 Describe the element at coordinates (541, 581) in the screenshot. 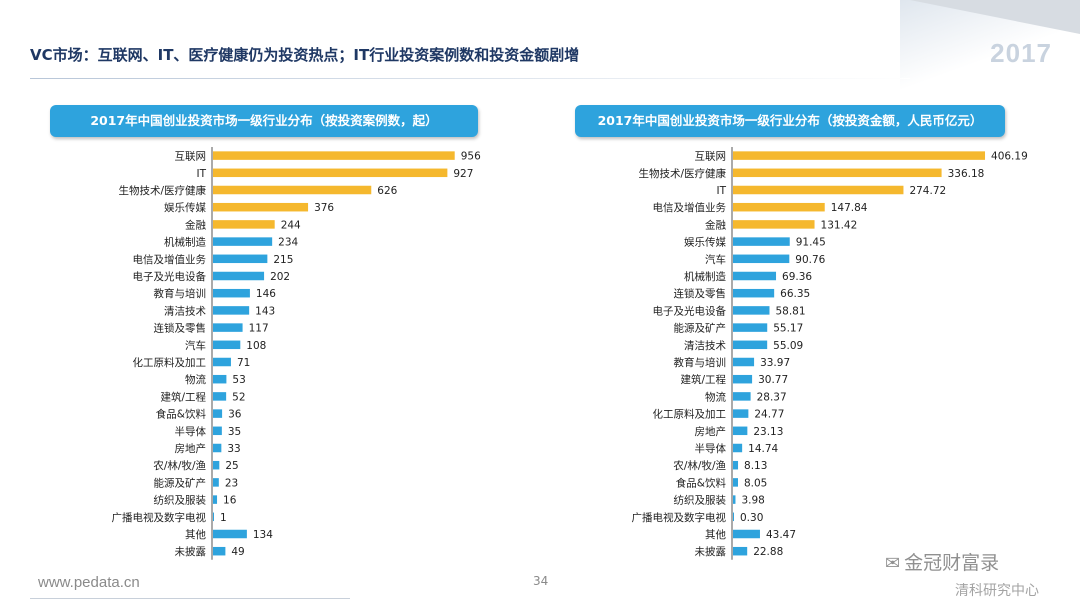

I see `page-number: 34` at that location.